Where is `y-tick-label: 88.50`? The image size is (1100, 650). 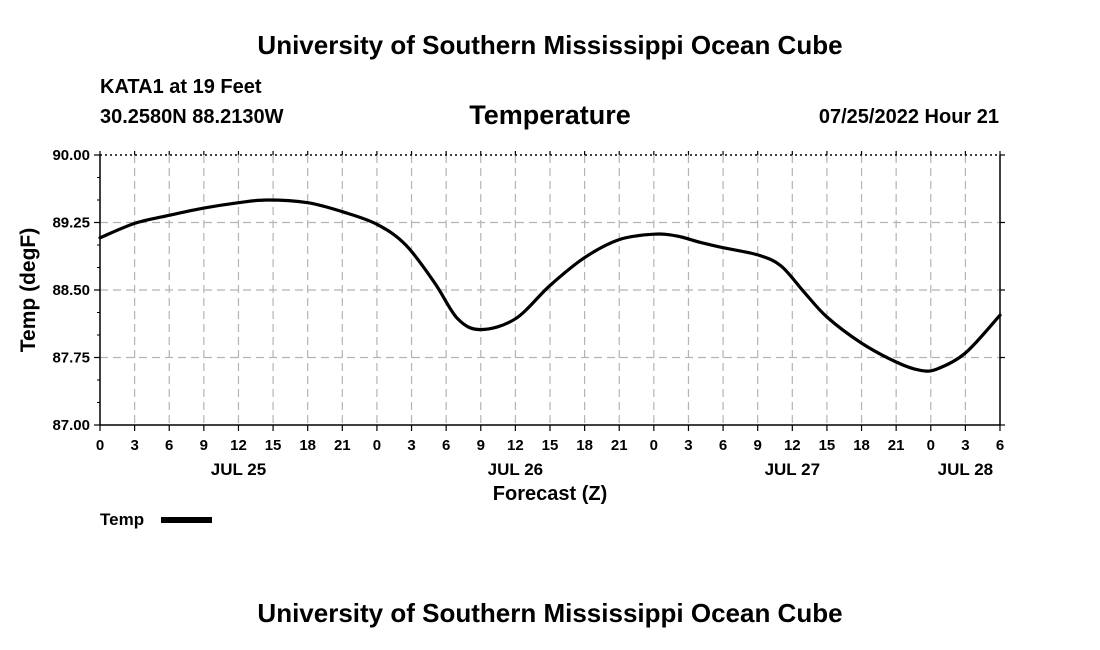
y-tick-label: 88.50 is located at coordinates (71, 290).